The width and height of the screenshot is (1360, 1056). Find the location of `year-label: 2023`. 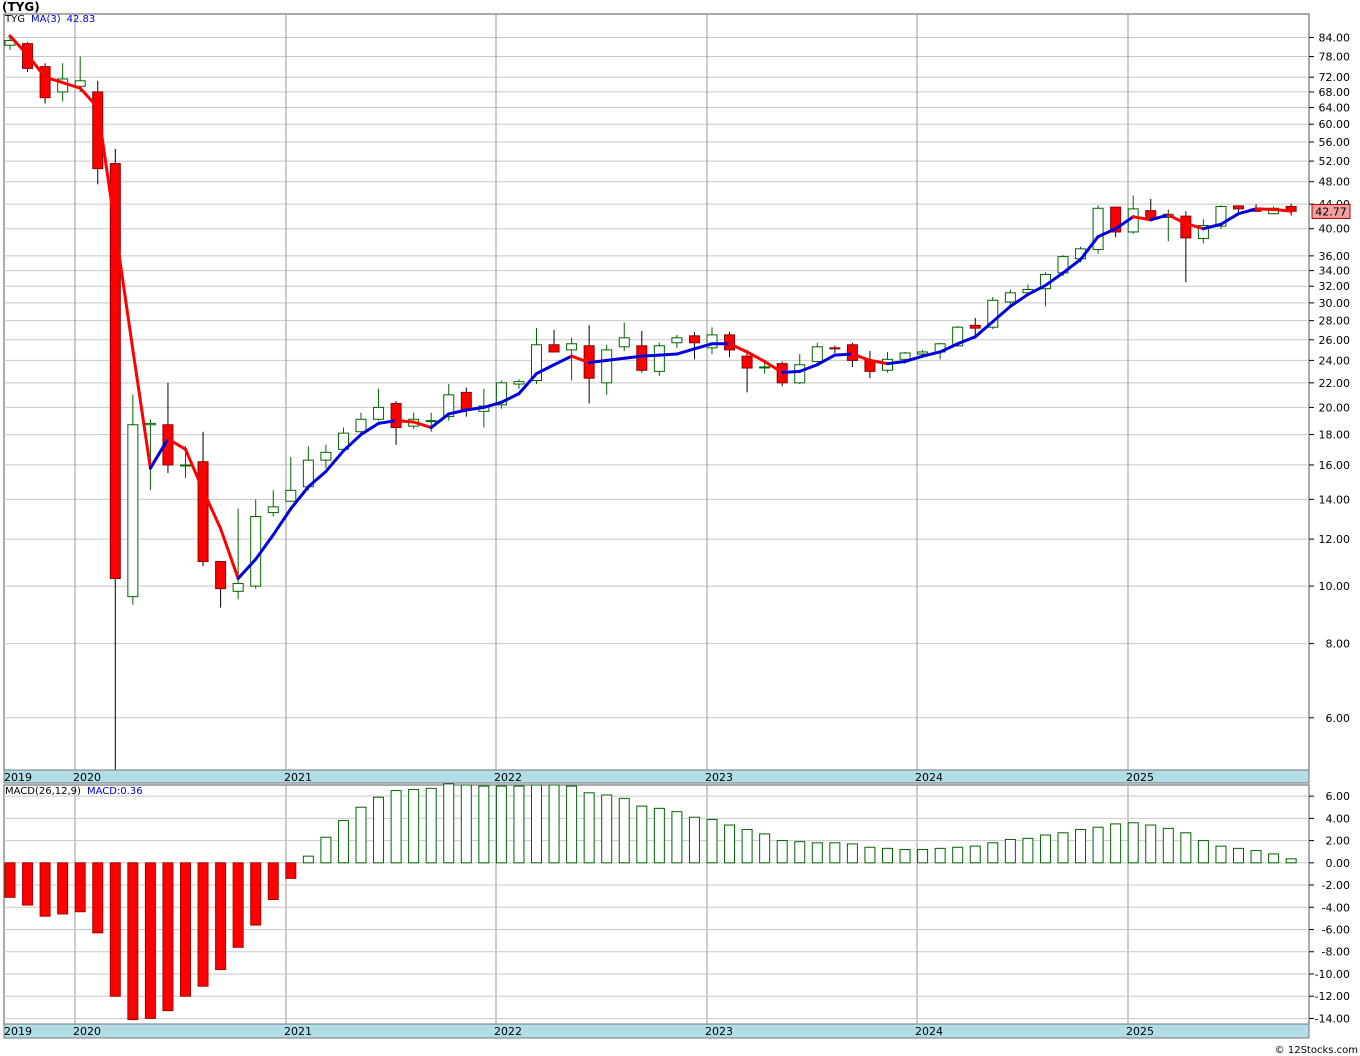

year-label: 2023 is located at coordinates (719, 1031).